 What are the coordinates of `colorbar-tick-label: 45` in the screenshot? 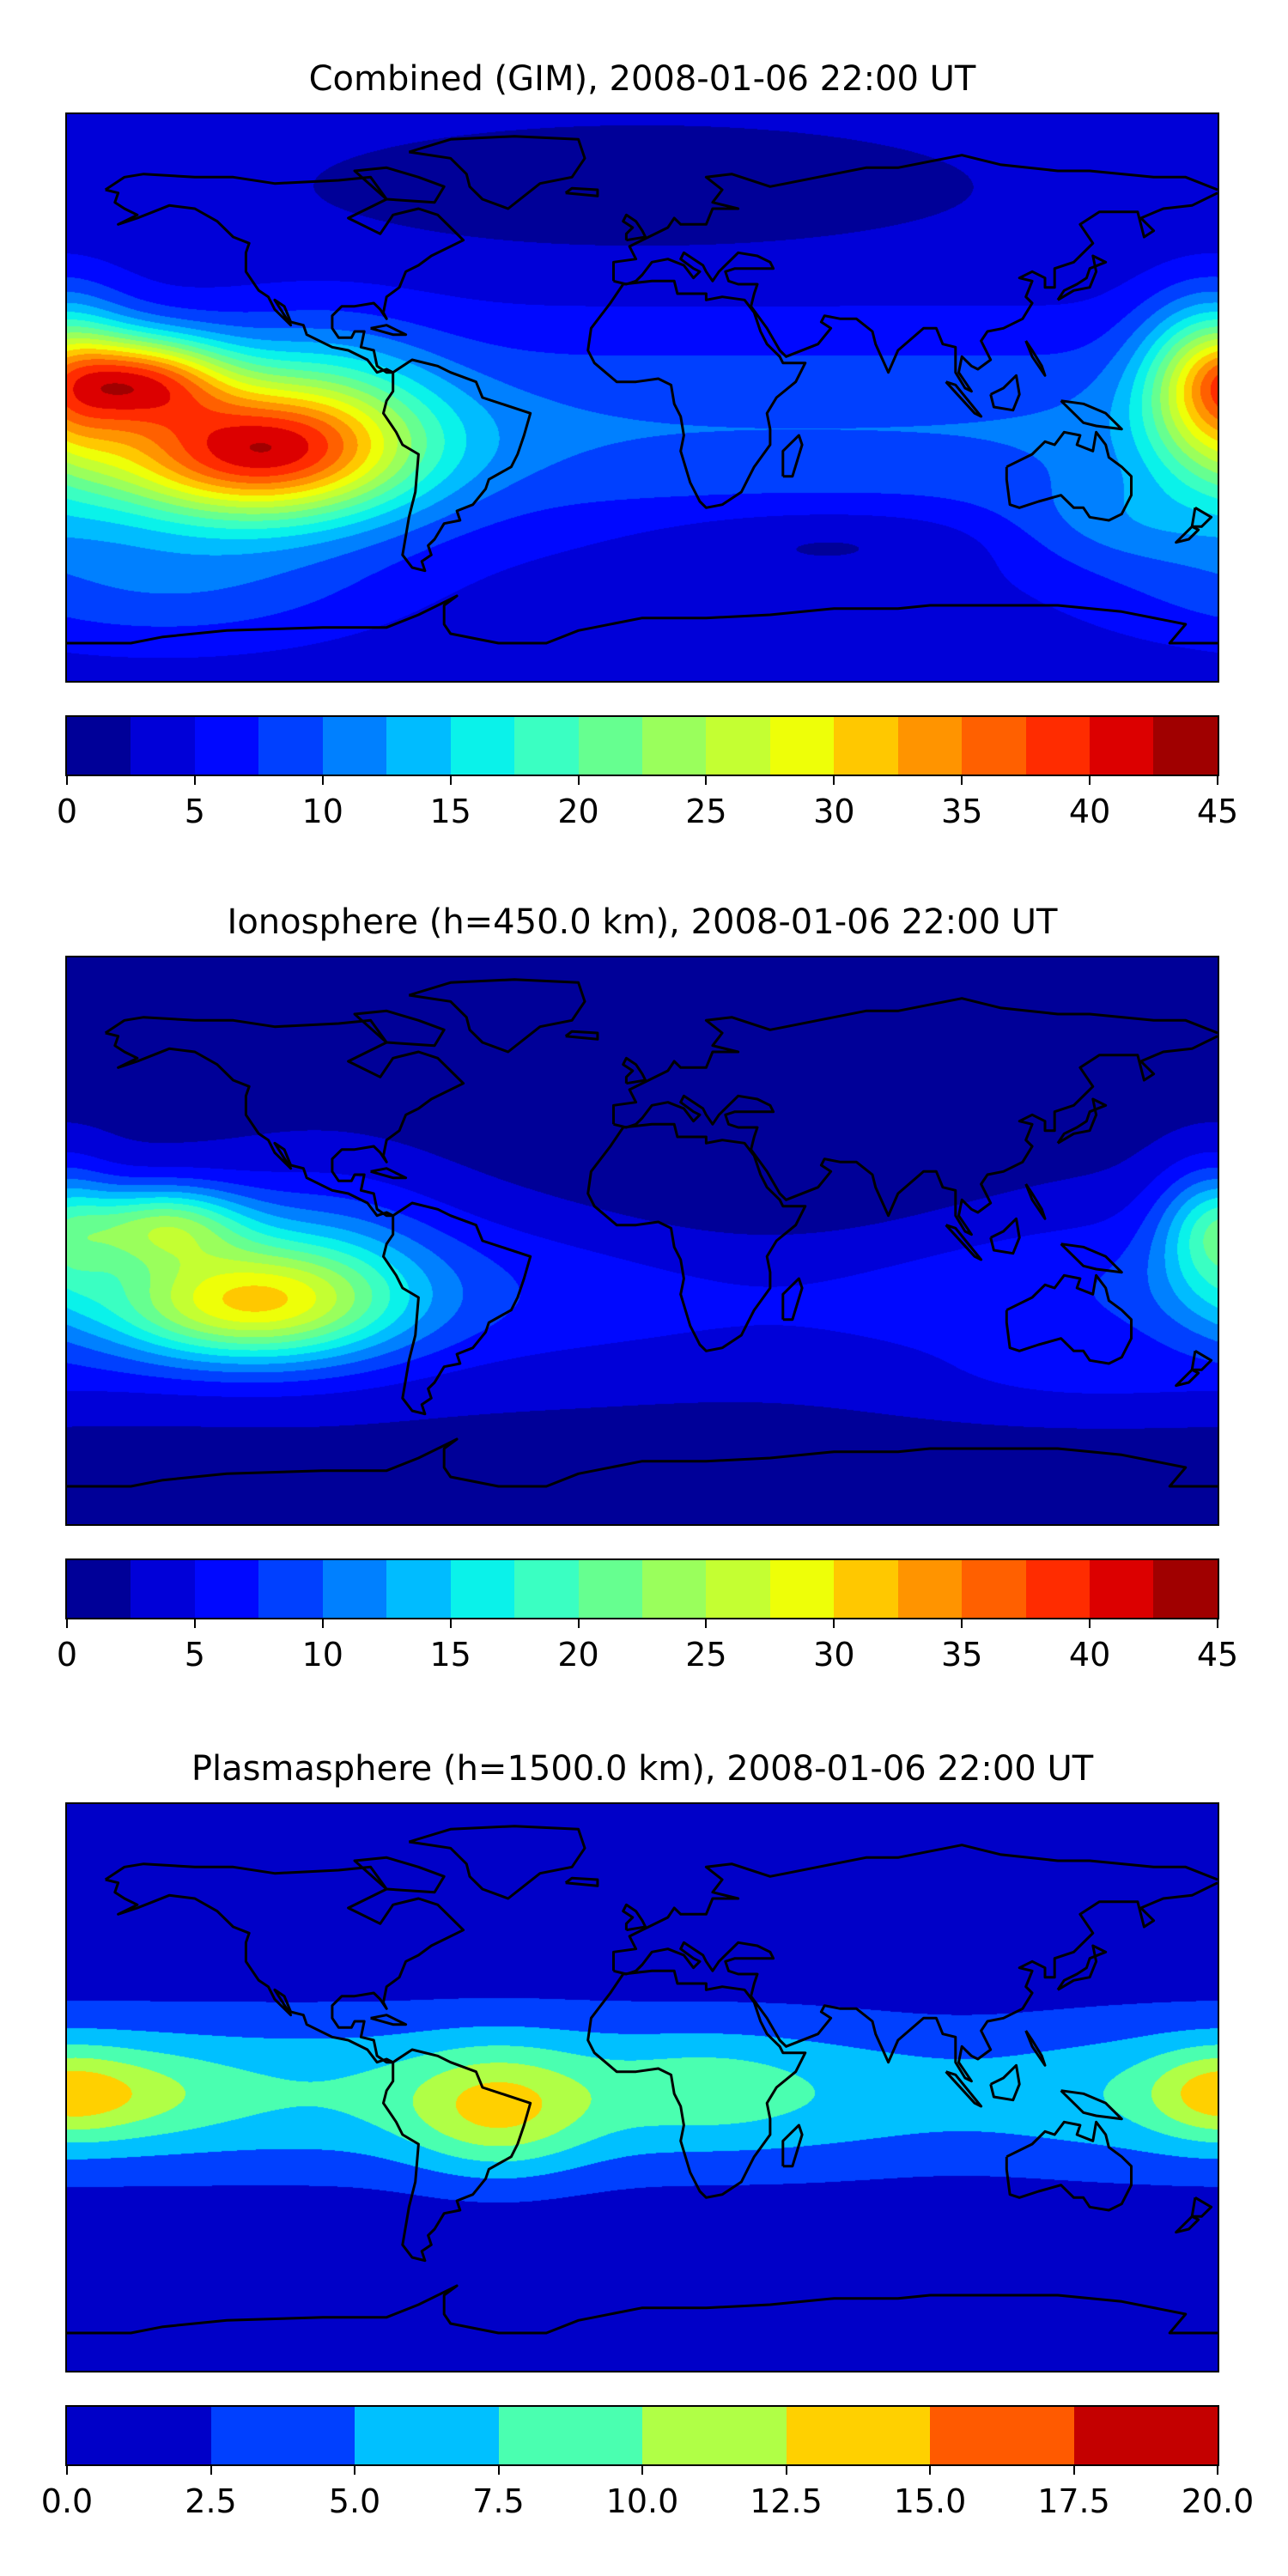 It's located at (1217, 1655).